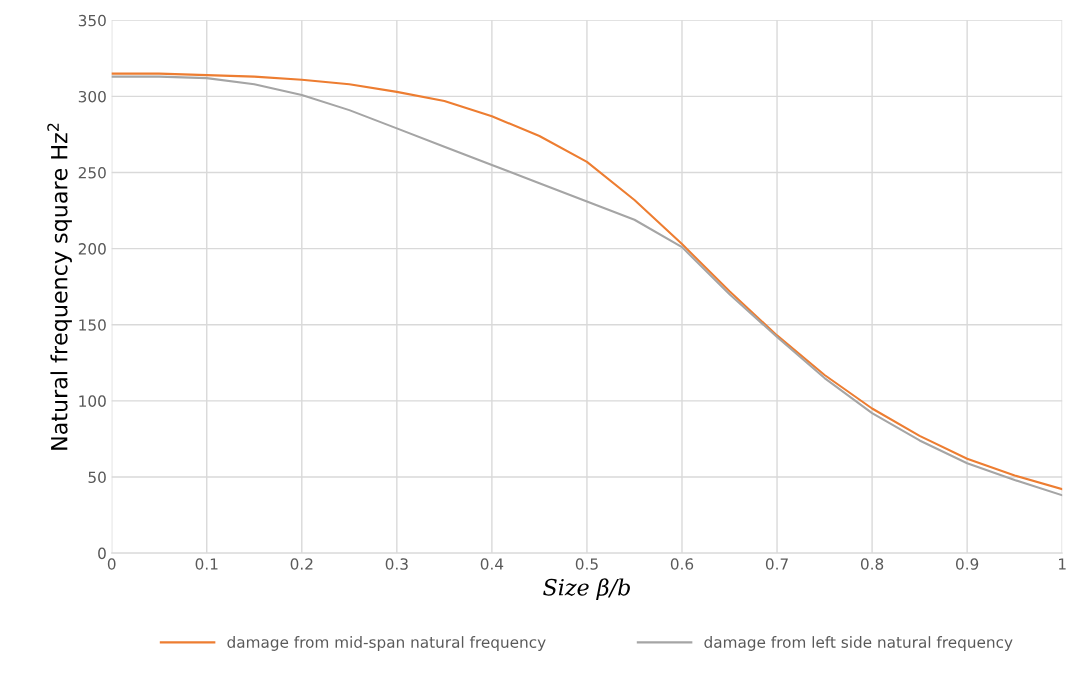  What do you see at coordinates (92, 249) in the screenshot?
I see `y-tick-label: 200` at bounding box center [92, 249].